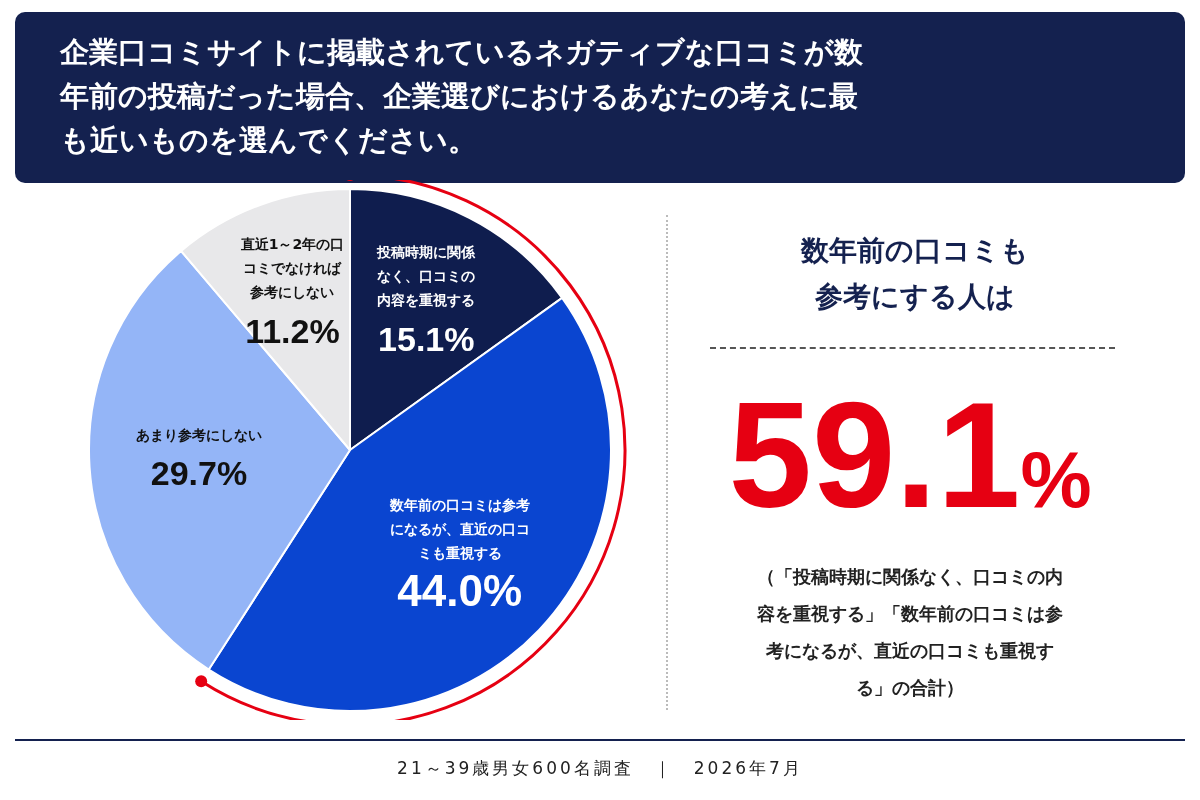 Image resolution: width=1200 pixels, height=800 pixels. Describe the element at coordinates (910, 455) in the screenshot. I see `text: 59.1%` at that location.